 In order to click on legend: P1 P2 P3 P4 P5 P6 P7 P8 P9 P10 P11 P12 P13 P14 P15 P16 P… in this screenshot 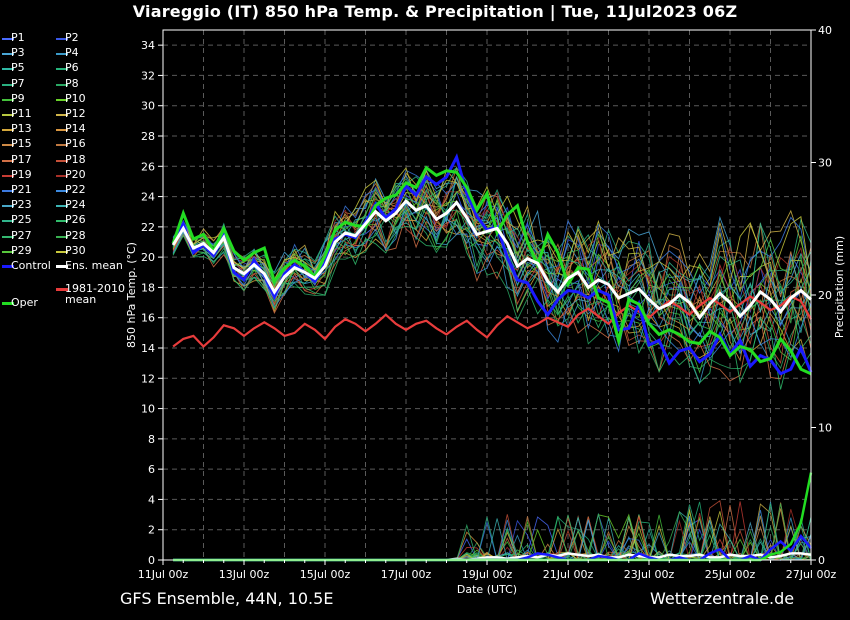, I will do `click(67, 177)`.